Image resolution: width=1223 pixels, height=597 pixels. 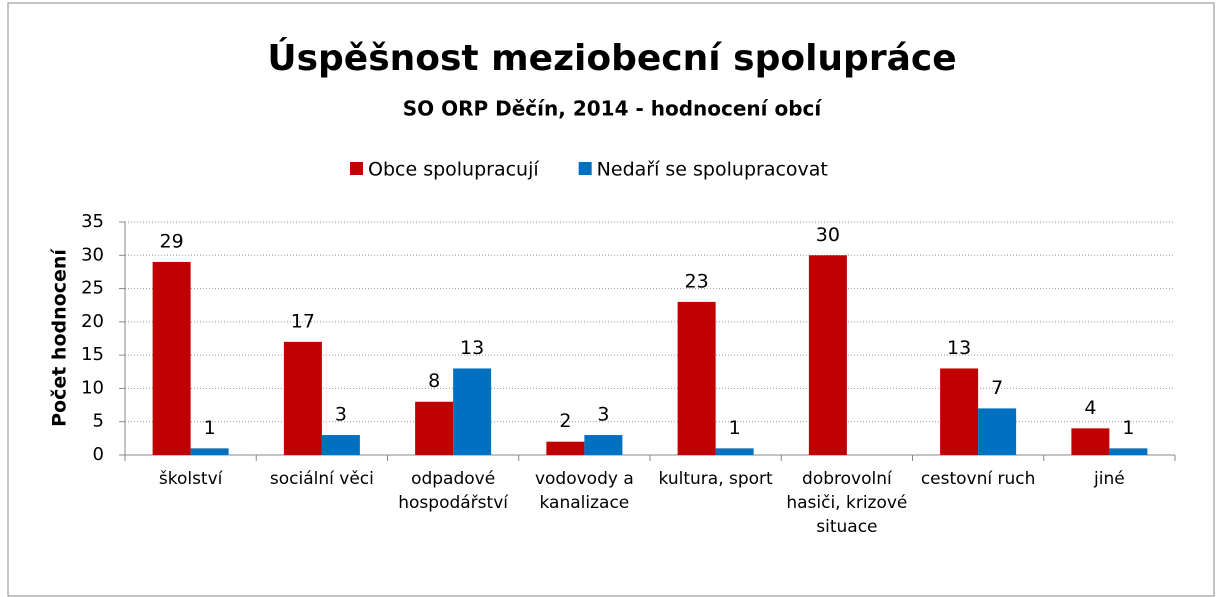 I want to click on y-tick-label: 0, so click(x=98, y=454).